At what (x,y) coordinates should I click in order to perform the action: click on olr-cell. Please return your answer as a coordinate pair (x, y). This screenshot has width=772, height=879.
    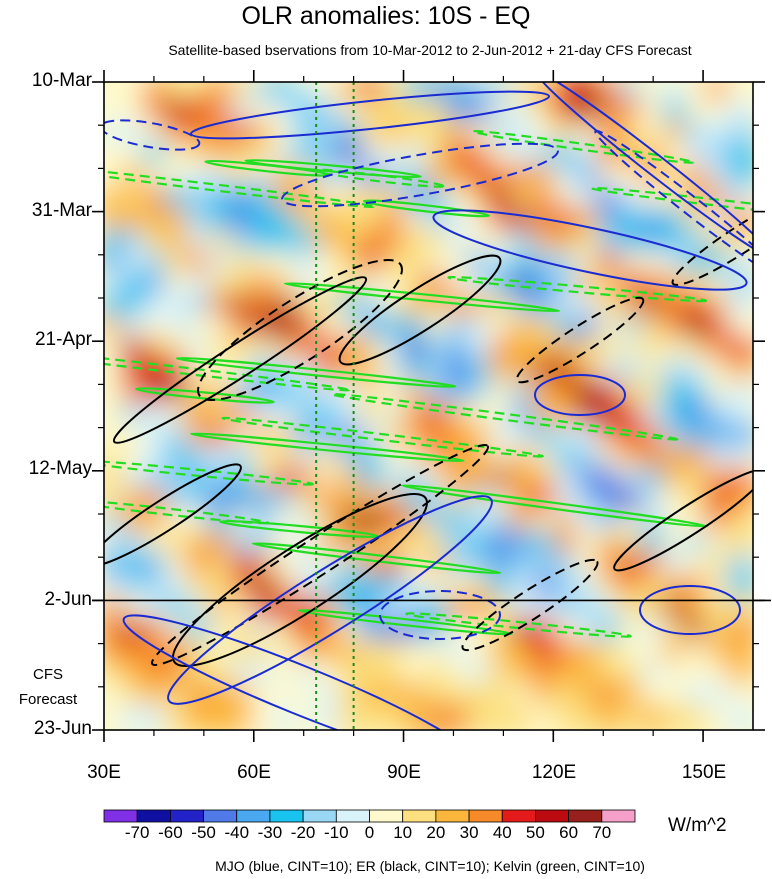
    Looking at the image, I should click on (740, 717).